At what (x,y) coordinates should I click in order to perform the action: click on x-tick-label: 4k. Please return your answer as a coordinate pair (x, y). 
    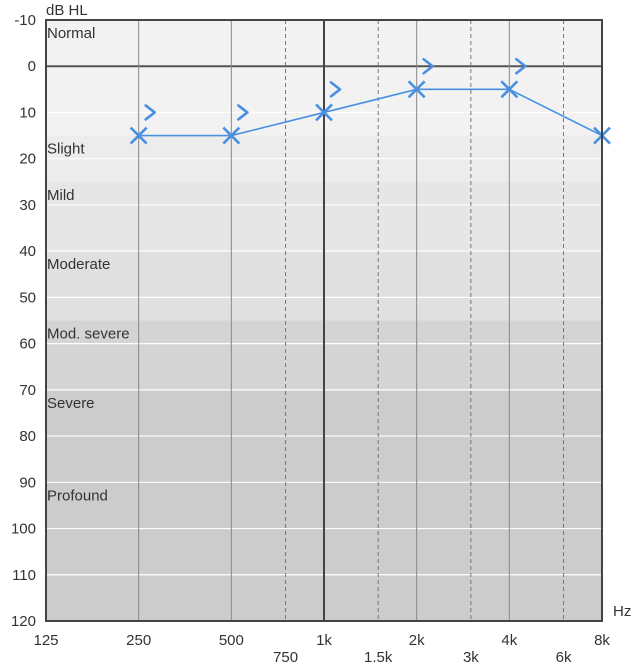
    Looking at the image, I should click on (509, 640).